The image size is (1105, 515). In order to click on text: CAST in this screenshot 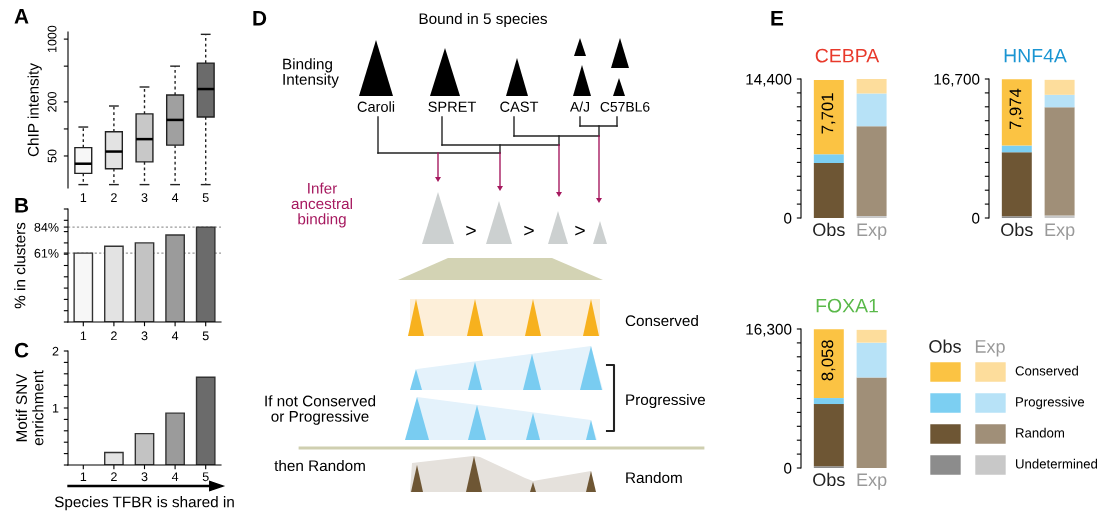, I will do `click(519, 106)`.